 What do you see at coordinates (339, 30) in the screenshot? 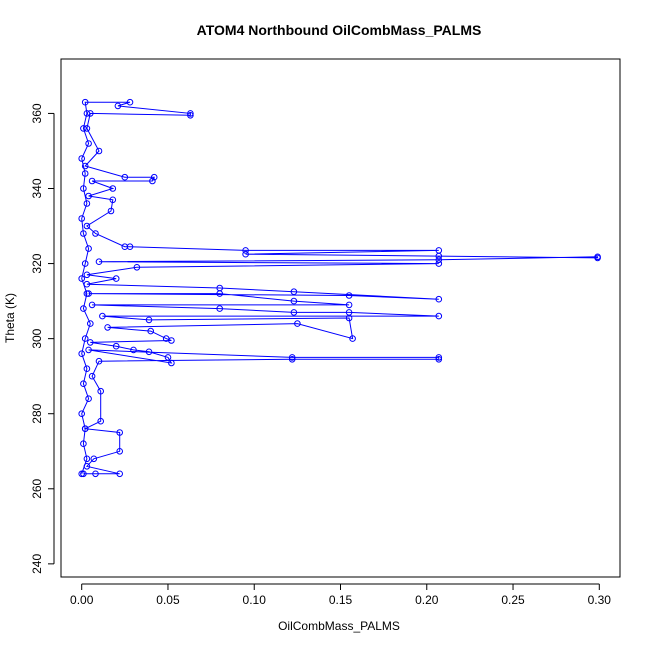
I see `chart-title: ATOM4 Northbound OilCombMass_PALMS` at bounding box center [339, 30].